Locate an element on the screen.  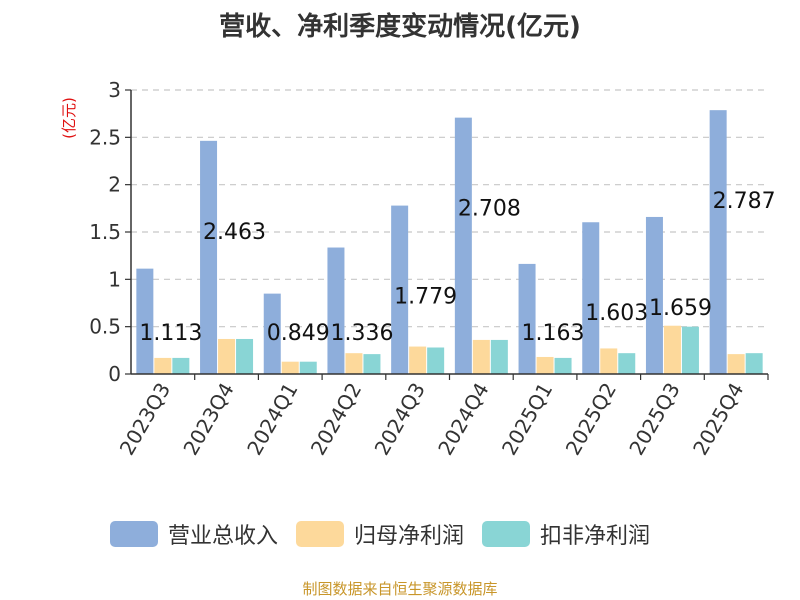
x-tick-label: 2025Q2 is located at coordinates (591, 419).